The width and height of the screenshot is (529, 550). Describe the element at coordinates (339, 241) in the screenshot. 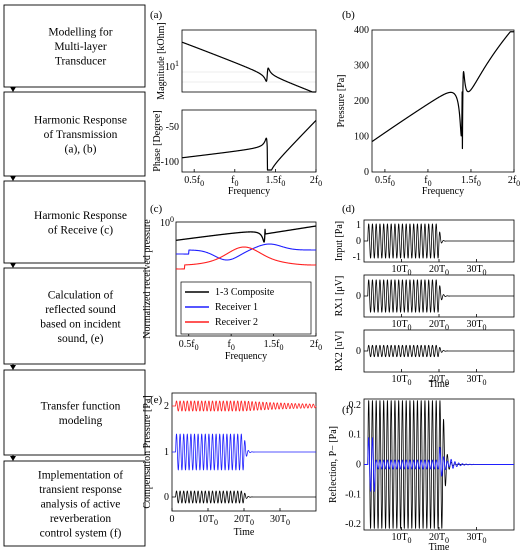

I see `panel-d-ylabel: Input [Pa]` at that location.